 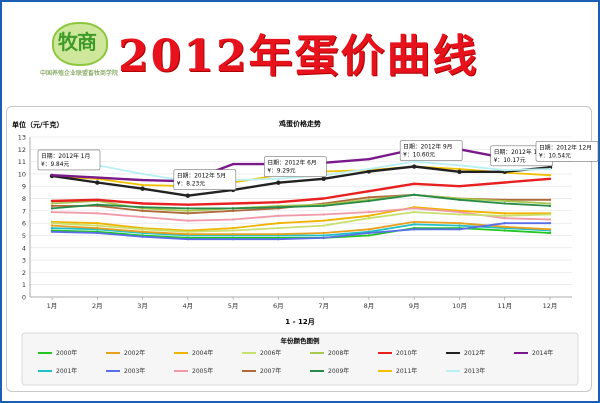 What do you see at coordinates (79, 73) in the screenshot?
I see `logo-subtitle: 中国养殖企业联盟畜牧商学院` at bounding box center [79, 73].